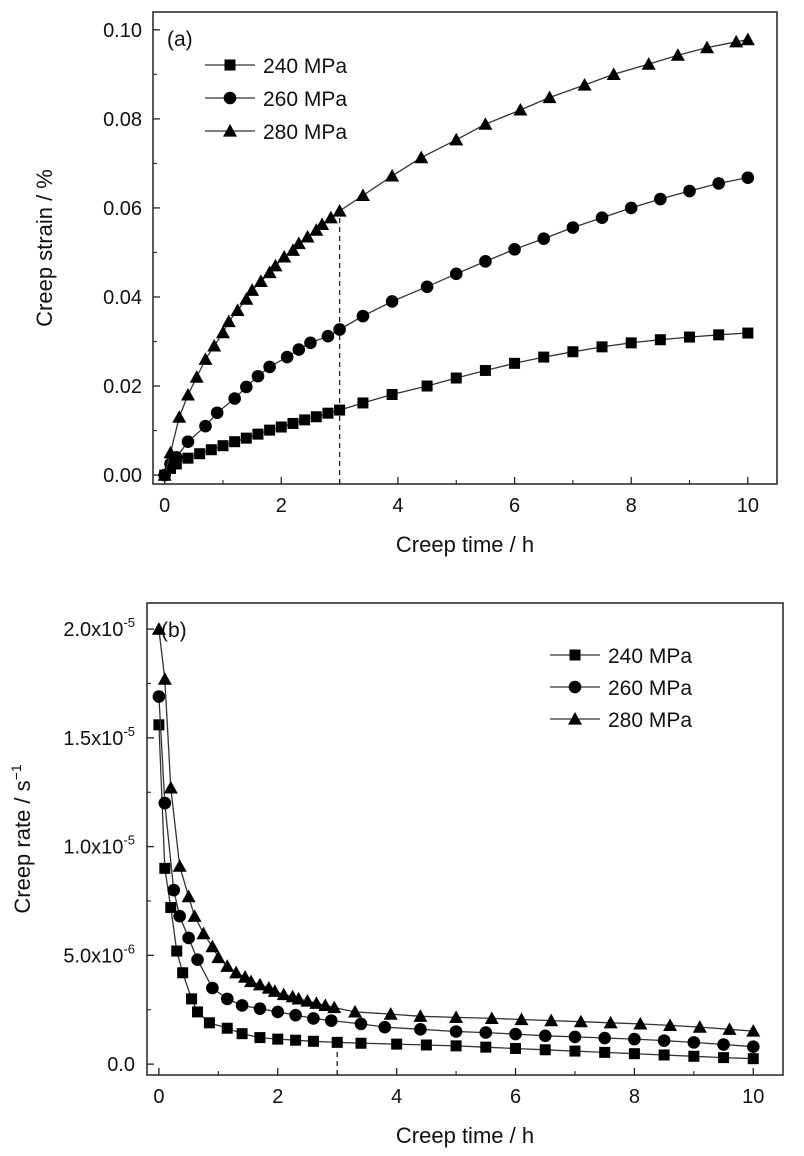 The image size is (804, 1156). What do you see at coordinates (122, 209) in the screenshot?
I see `y-tick-label: 0.06` at bounding box center [122, 209].